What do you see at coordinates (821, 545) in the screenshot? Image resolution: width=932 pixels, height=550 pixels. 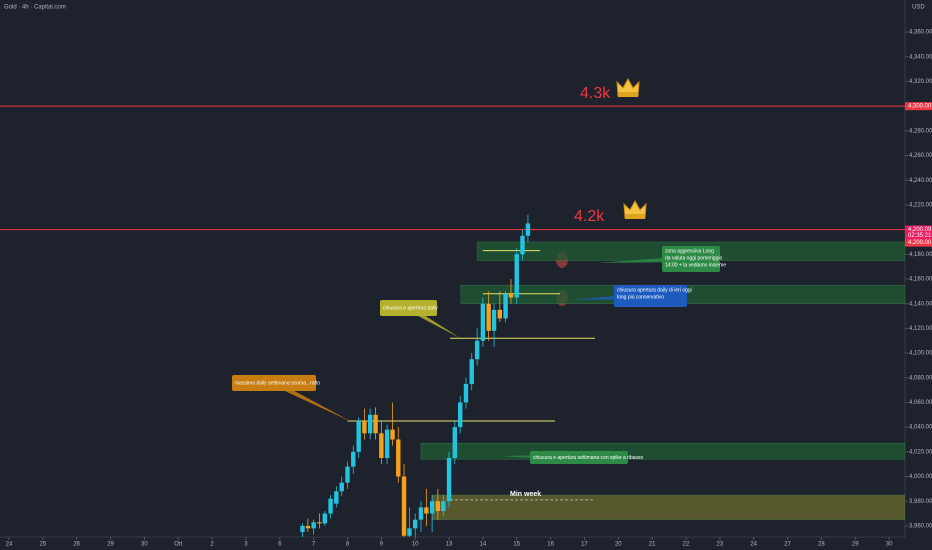 I see `x-tick-label: 28` at bounding box center [821, 545].